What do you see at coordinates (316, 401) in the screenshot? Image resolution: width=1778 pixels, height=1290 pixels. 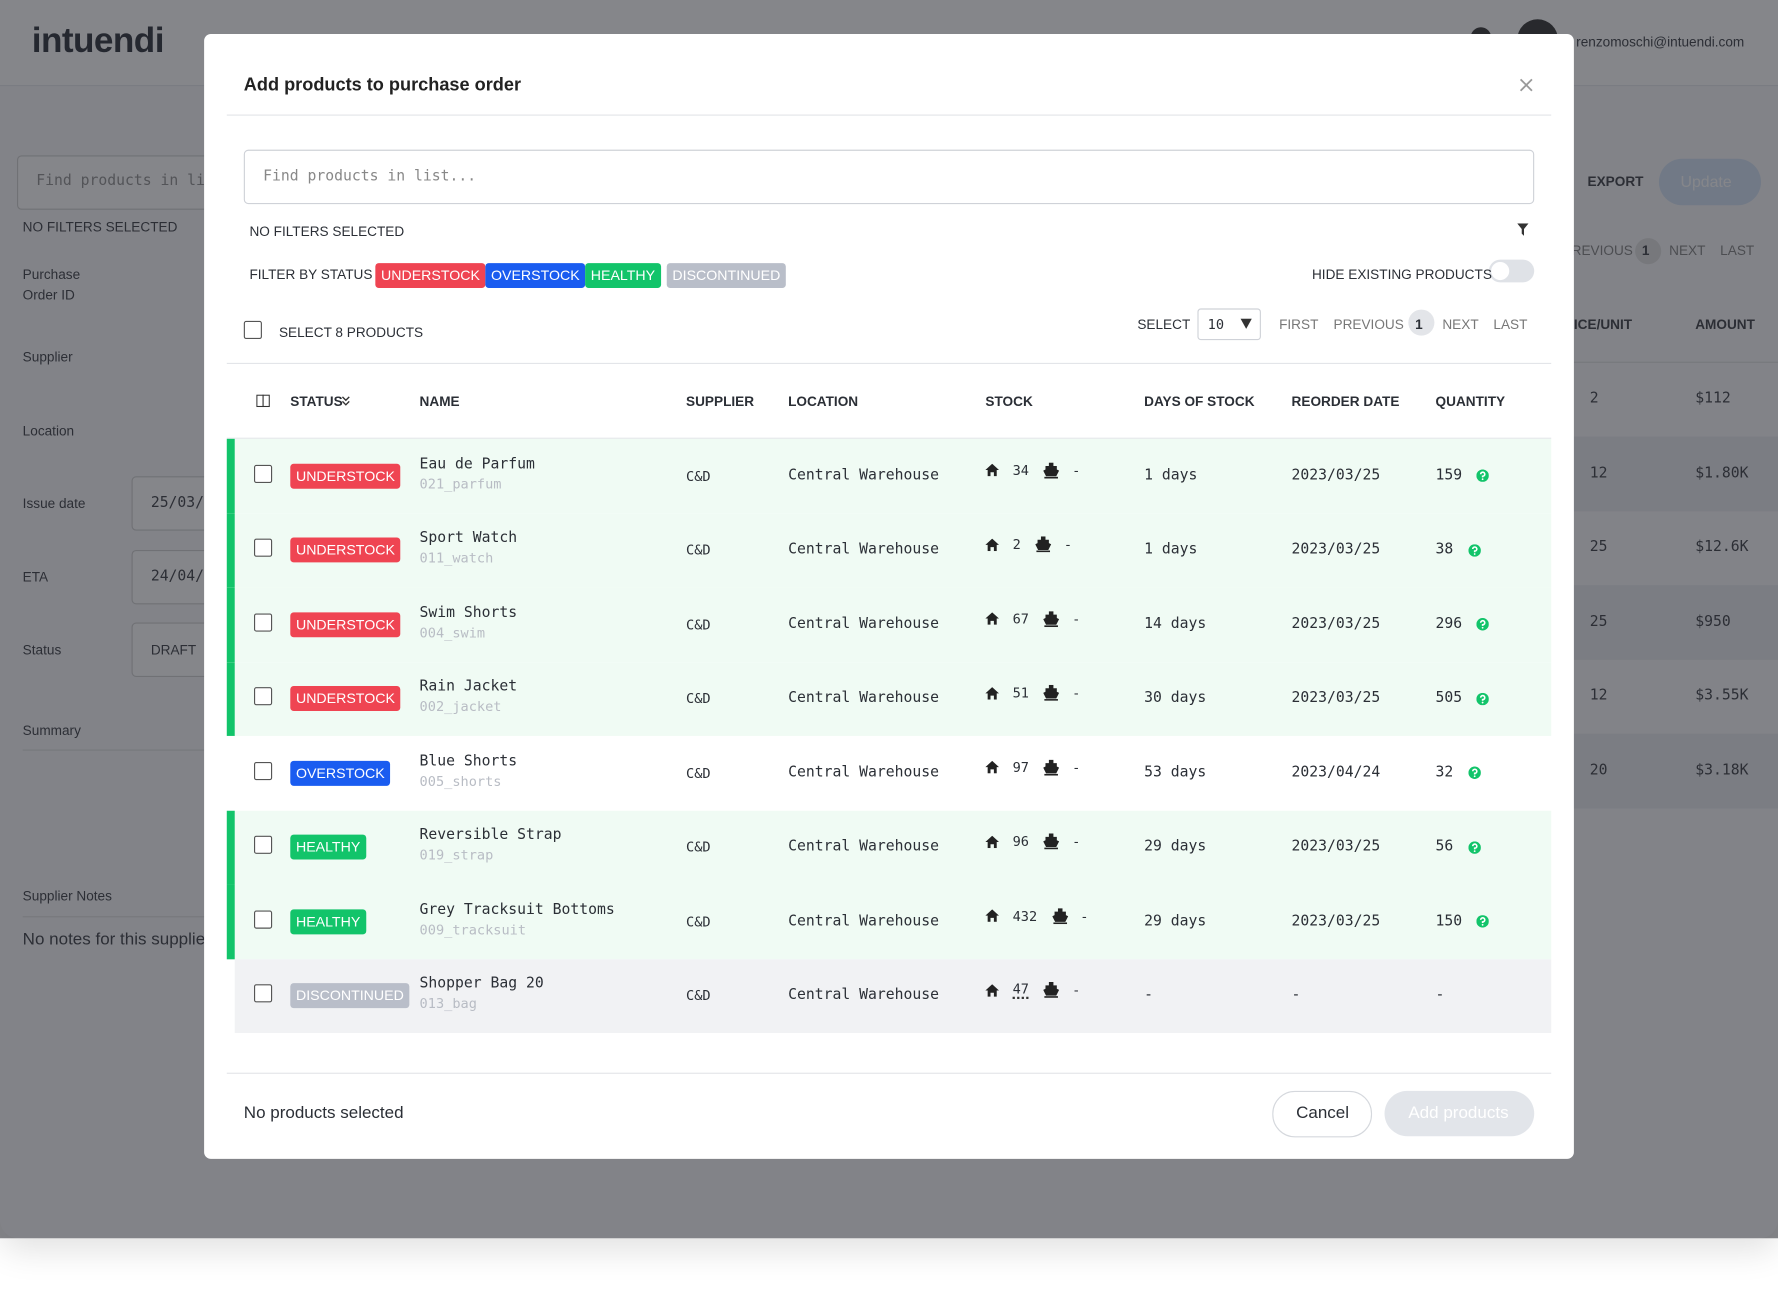 I see `column-header: STATUS` at bounding box center [316, 401].